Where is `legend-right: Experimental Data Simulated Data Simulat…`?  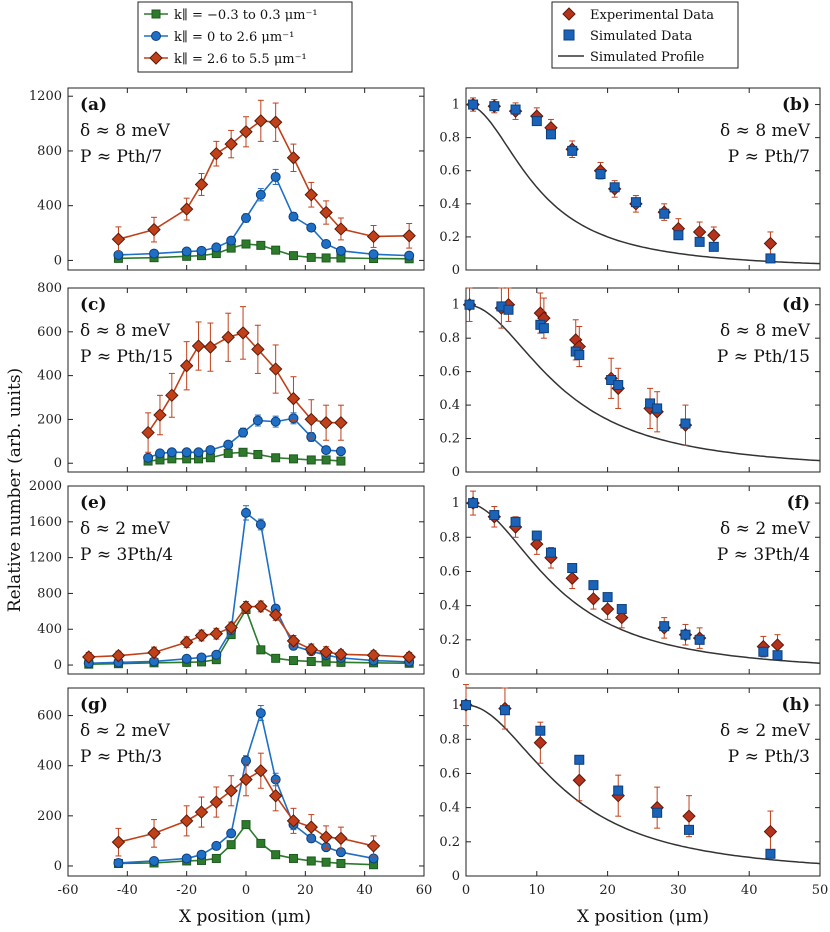 legend-right: Experimental Data Simulated Data Simulat… is located at coordinates (645, 35).